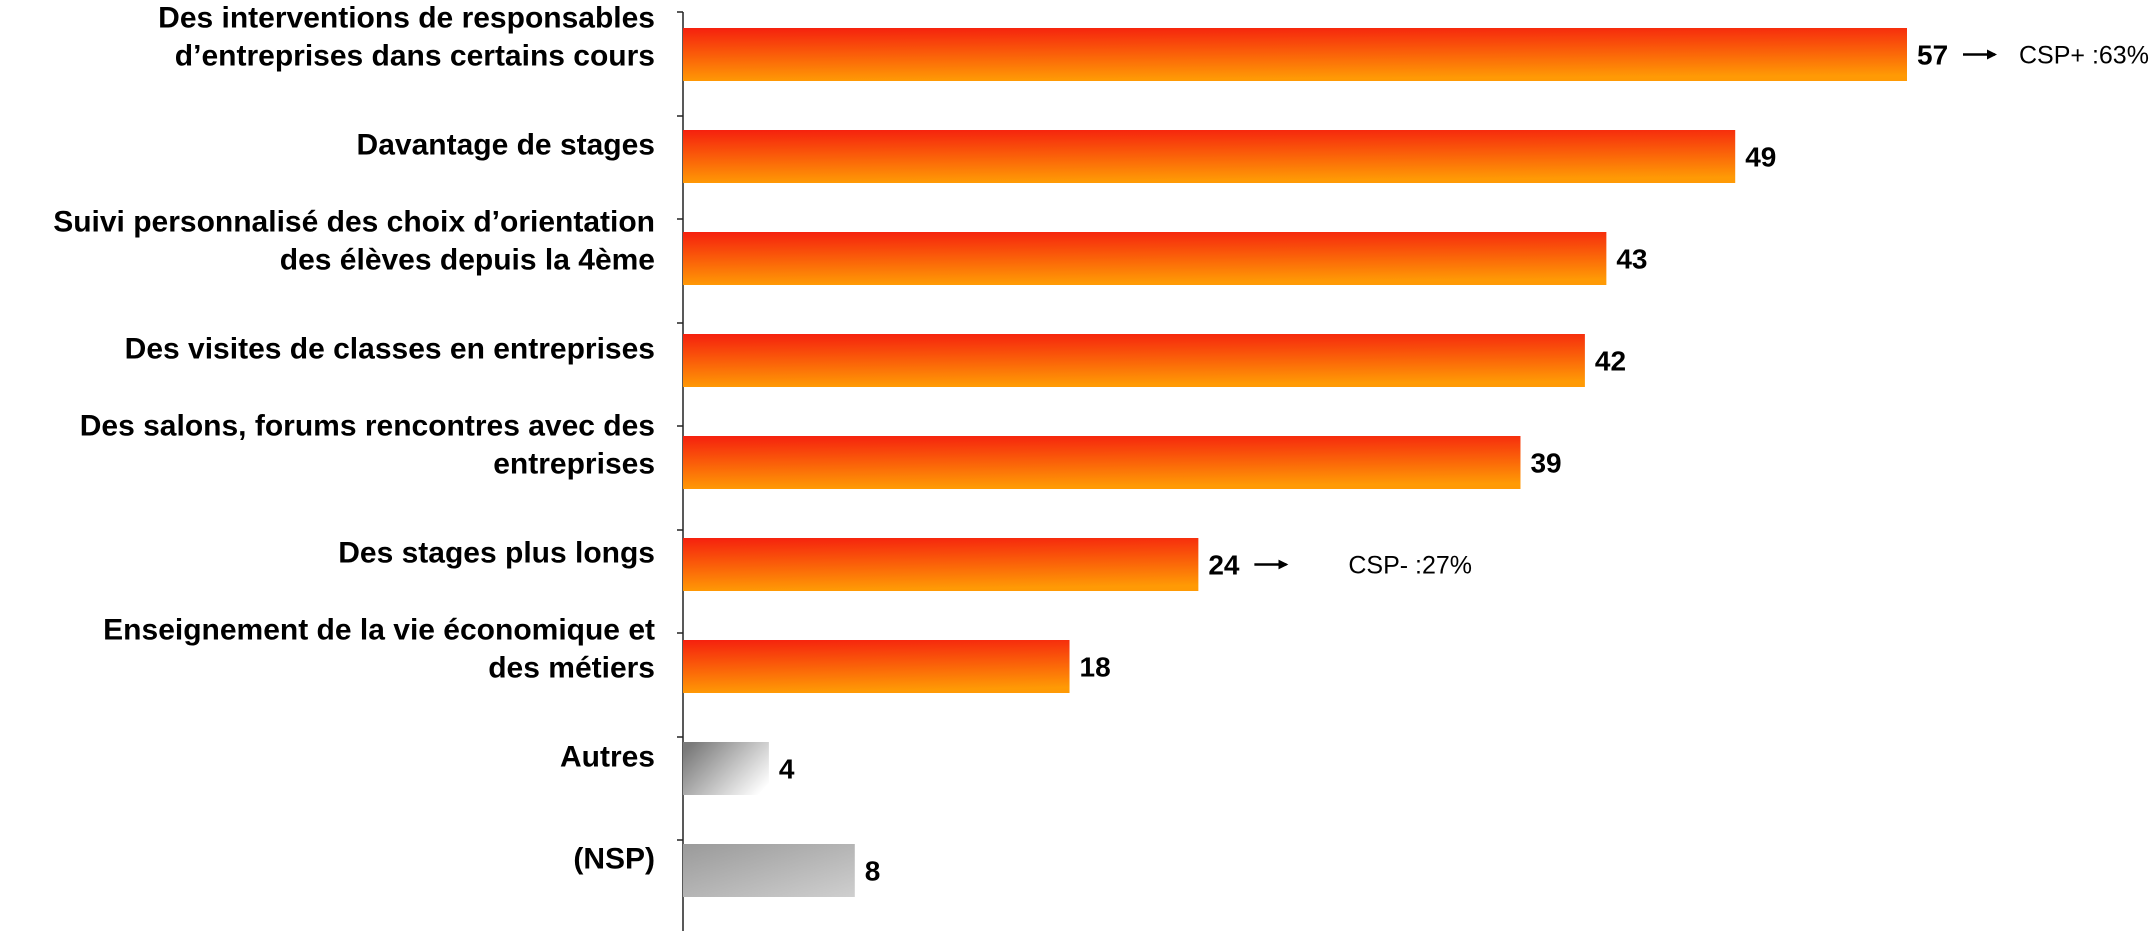 This screenshot has height=931, width=2152. What do you see at coordinates (1760, 157) in the screenshot?
I see `value-label: 49` at bounding box center [1760, 157].